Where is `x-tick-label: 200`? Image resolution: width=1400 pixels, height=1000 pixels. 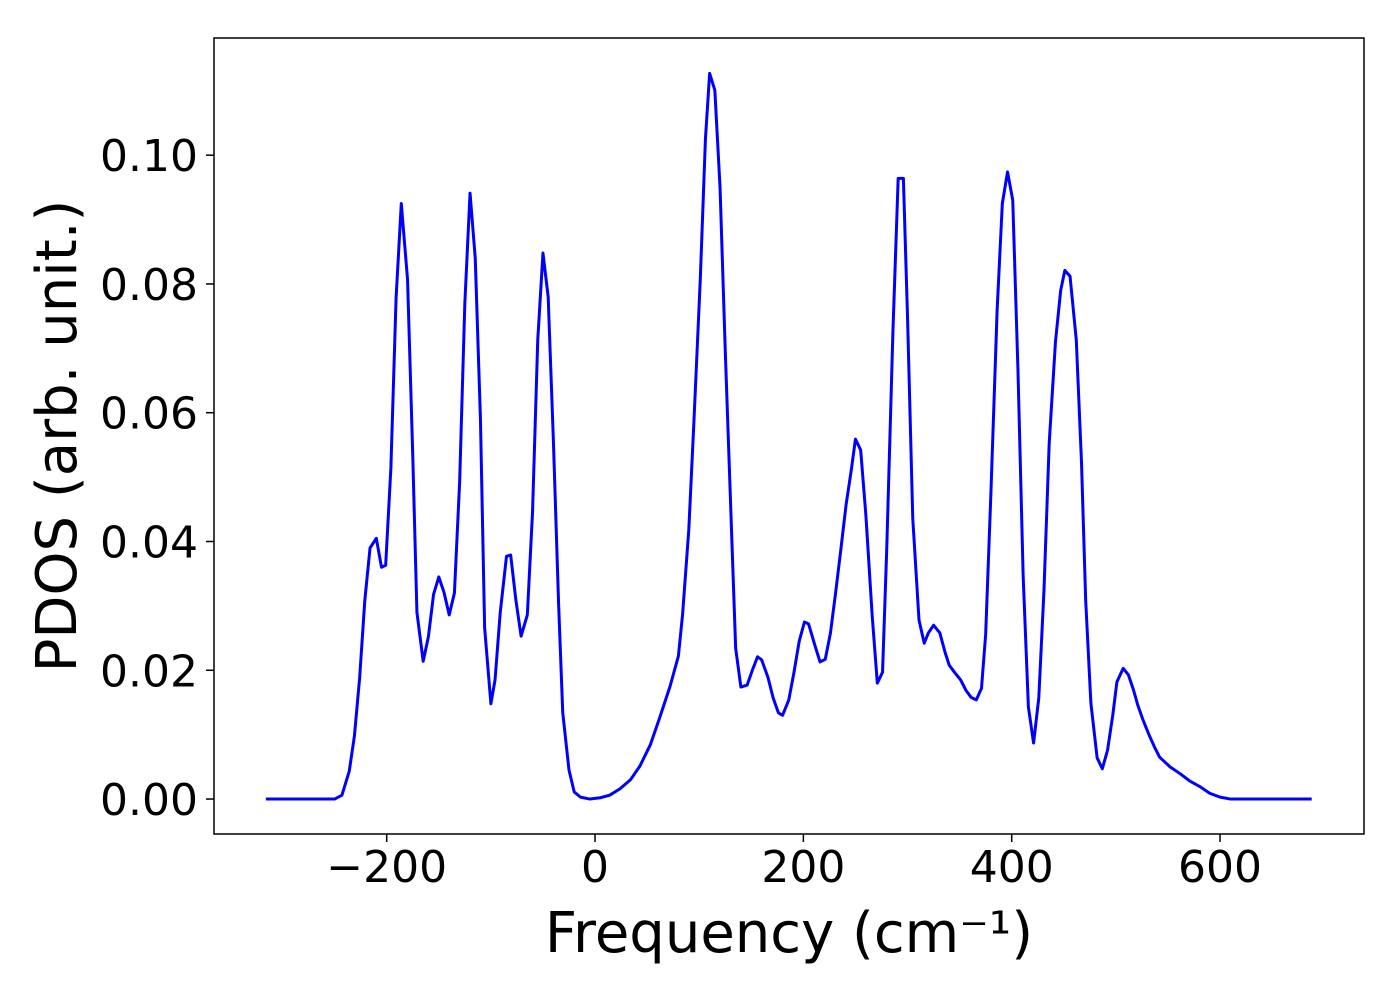
x-tick-label: 200 is located at coordinates (803, 867).